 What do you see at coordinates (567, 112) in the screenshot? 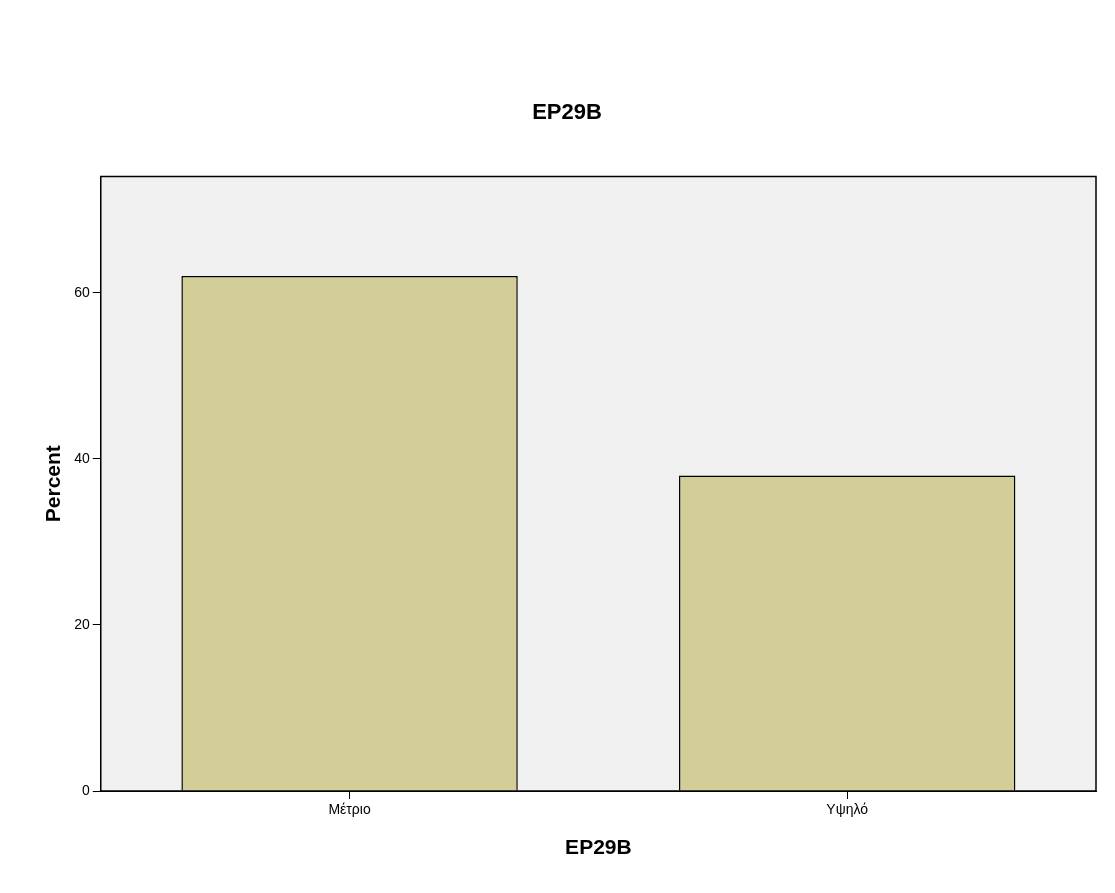
I see `chart-title: EP29B` at bounding box center [567, 112].